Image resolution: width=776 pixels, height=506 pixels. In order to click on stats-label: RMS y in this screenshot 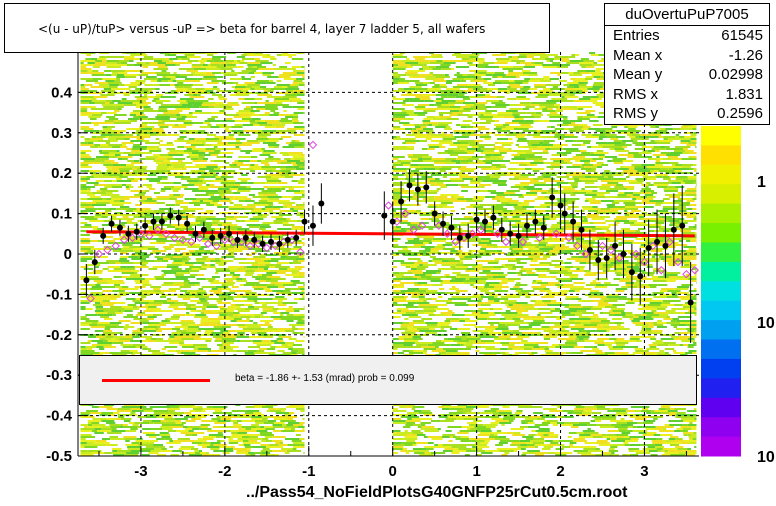, I will do `click(635, 113)`.